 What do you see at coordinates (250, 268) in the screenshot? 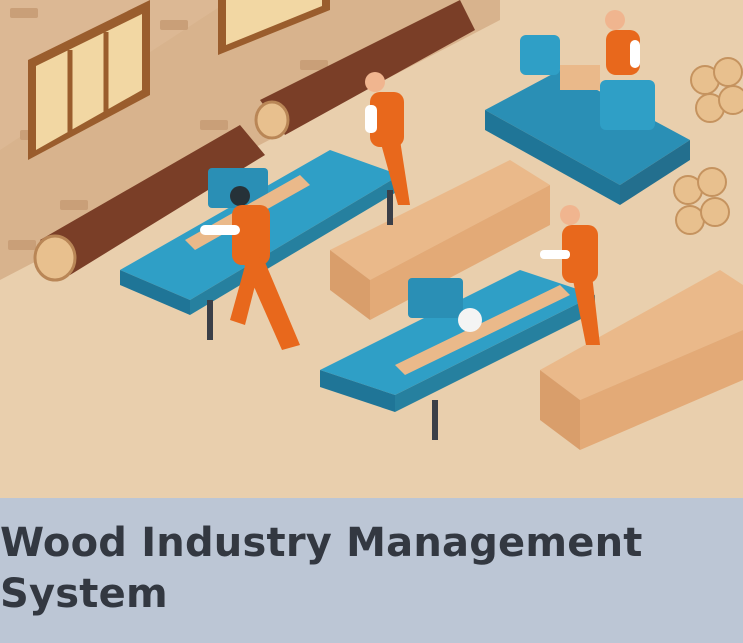
I see `worker-front` at bounding box center [250, 268].